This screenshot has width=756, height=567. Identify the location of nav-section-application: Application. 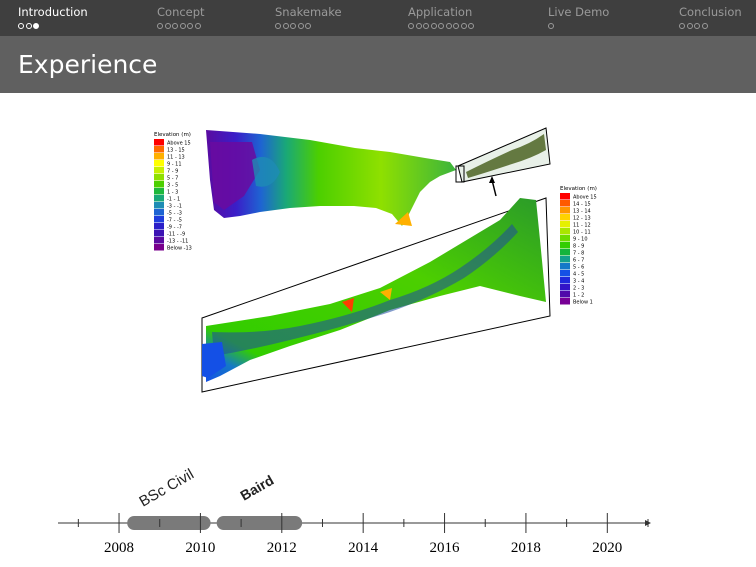
(440, 12).